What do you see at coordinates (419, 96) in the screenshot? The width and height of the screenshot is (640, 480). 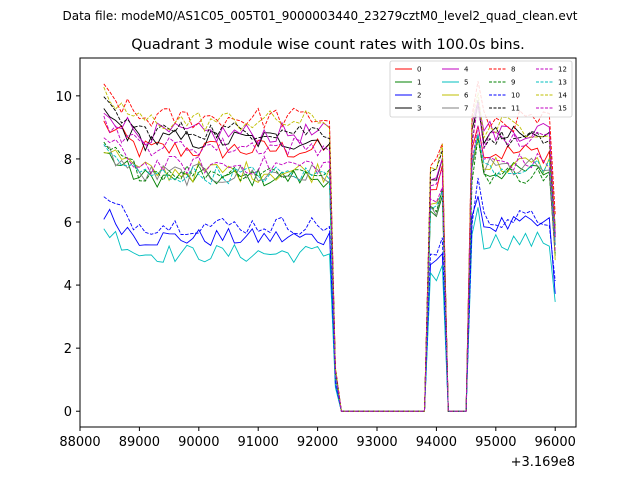 I see `legend-label: 2` at bounding box center [419, 96].